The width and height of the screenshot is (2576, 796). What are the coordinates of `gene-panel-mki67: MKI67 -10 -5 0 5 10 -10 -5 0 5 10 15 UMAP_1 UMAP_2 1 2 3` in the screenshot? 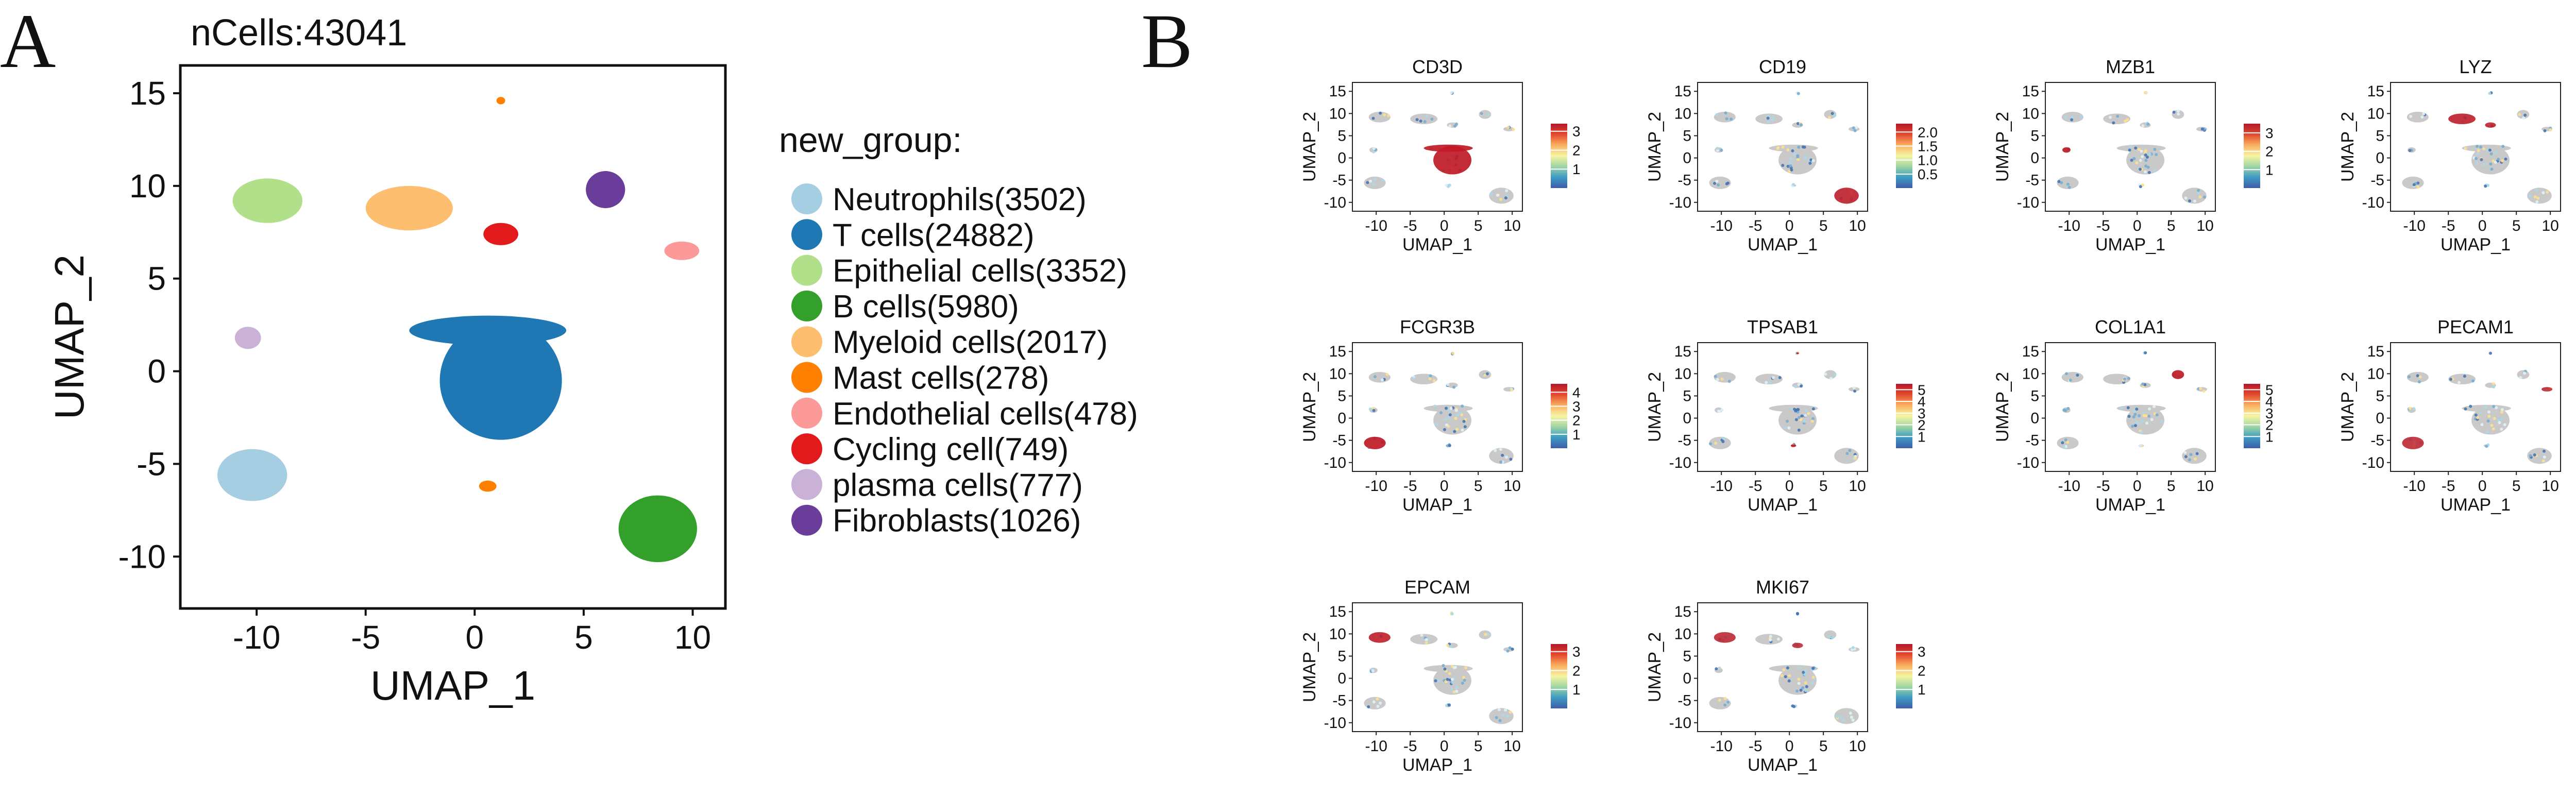 It's located at (1785, 676).